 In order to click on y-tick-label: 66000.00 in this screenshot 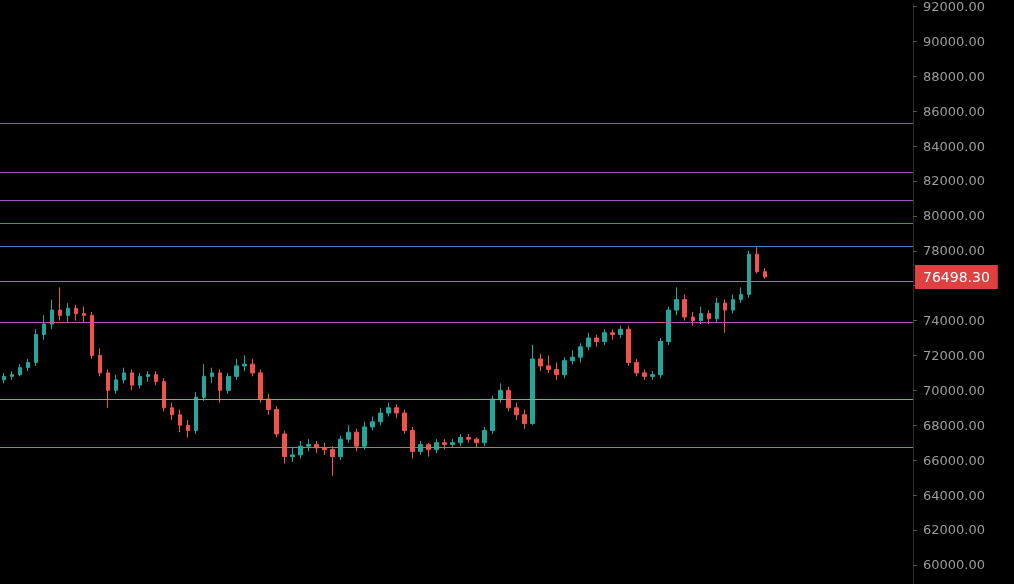, I will do `click(954, 460)`.